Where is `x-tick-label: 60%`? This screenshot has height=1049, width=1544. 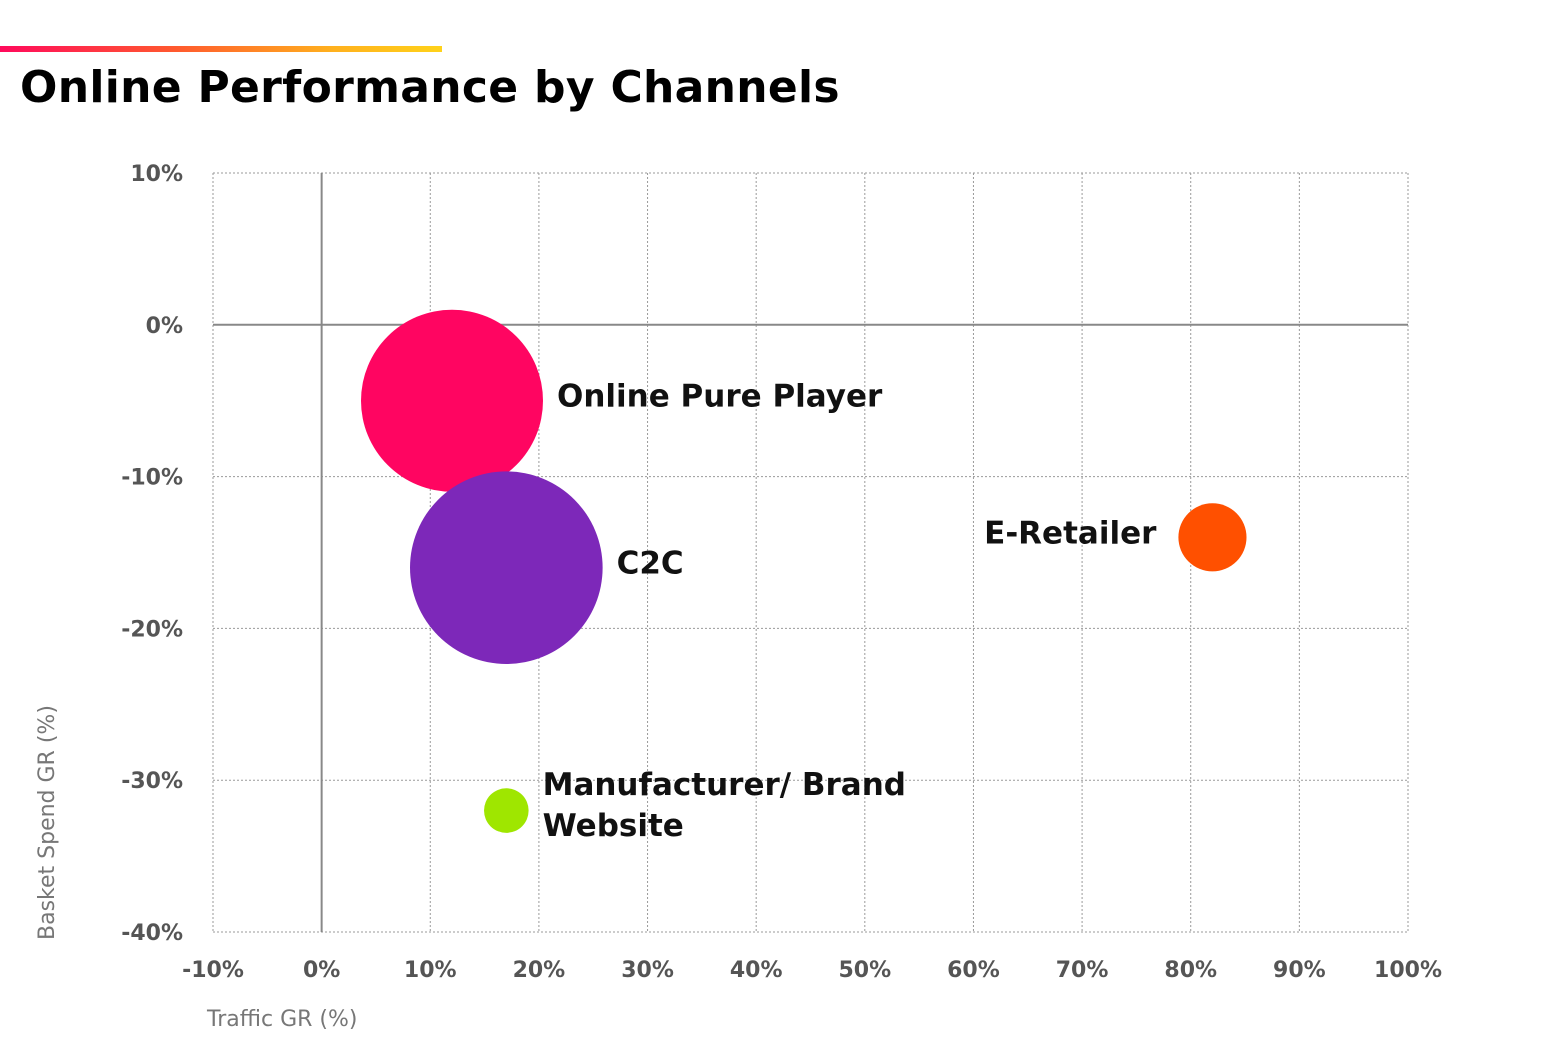 x-tick-label: 60% is located at coordinates (973, 970).